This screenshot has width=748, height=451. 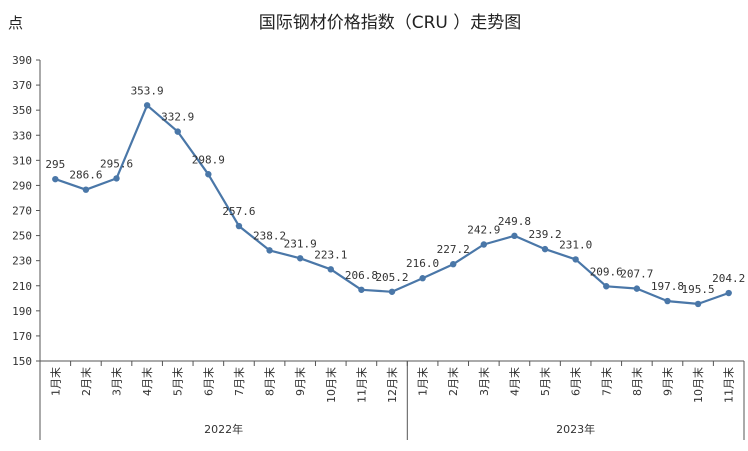 What do you see at coordinates (208, 159) in the screenshot?
I see `data-label: 298.9` at bounding box center [208, 159].